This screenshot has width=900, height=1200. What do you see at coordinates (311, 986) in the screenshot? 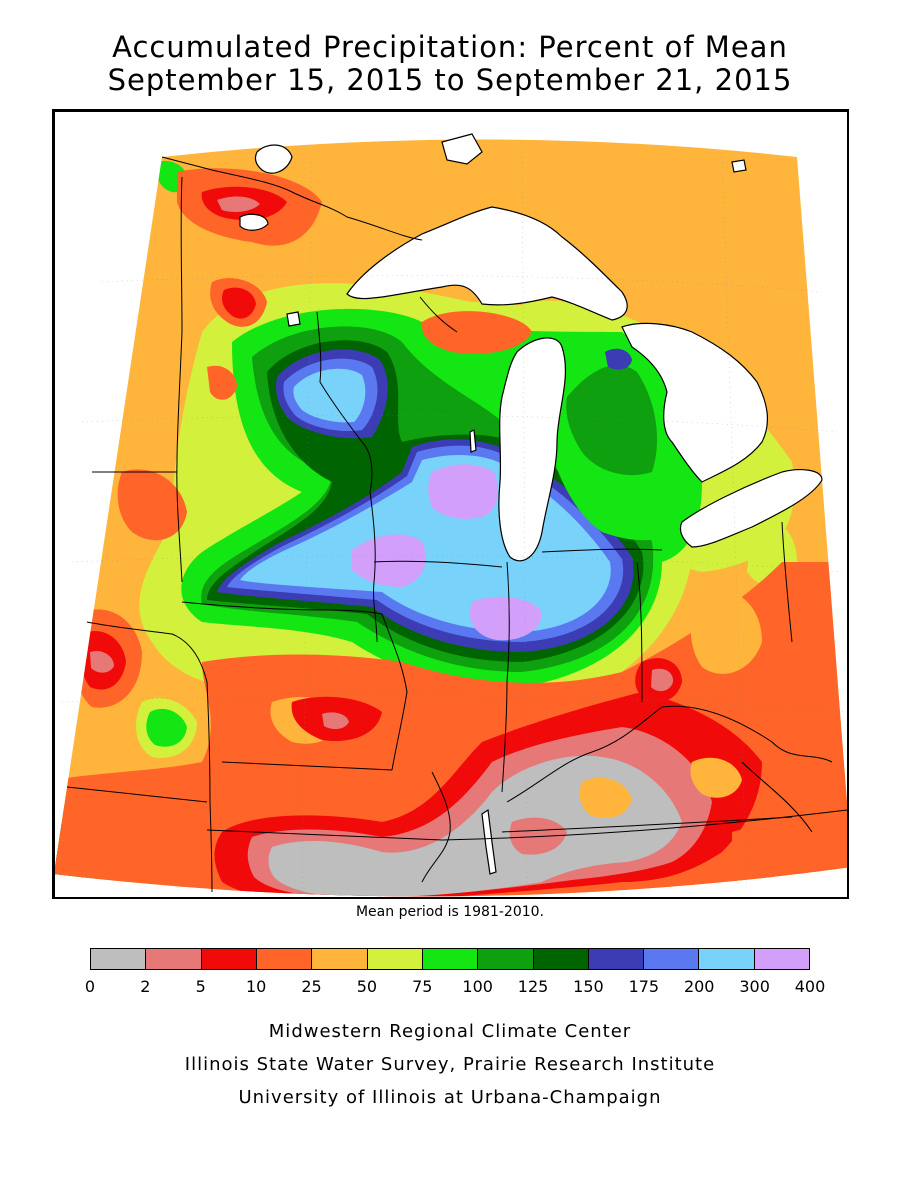
I see `legend-tick: 25` at bounding box center [311, 986].